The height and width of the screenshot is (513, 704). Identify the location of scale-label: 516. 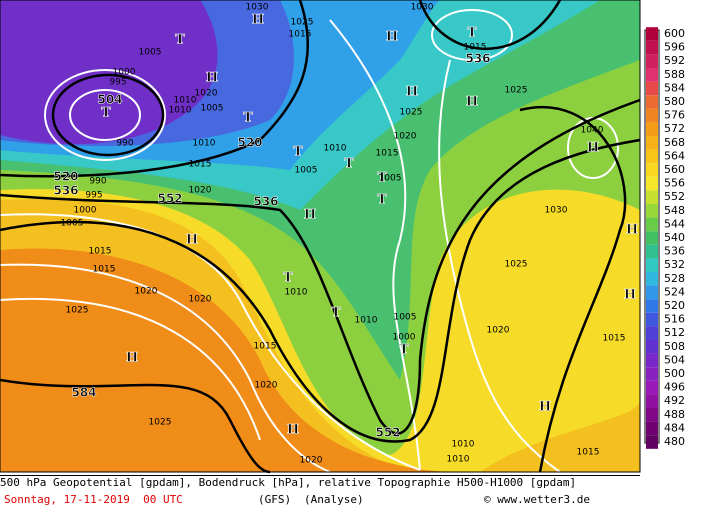
(674, 319).